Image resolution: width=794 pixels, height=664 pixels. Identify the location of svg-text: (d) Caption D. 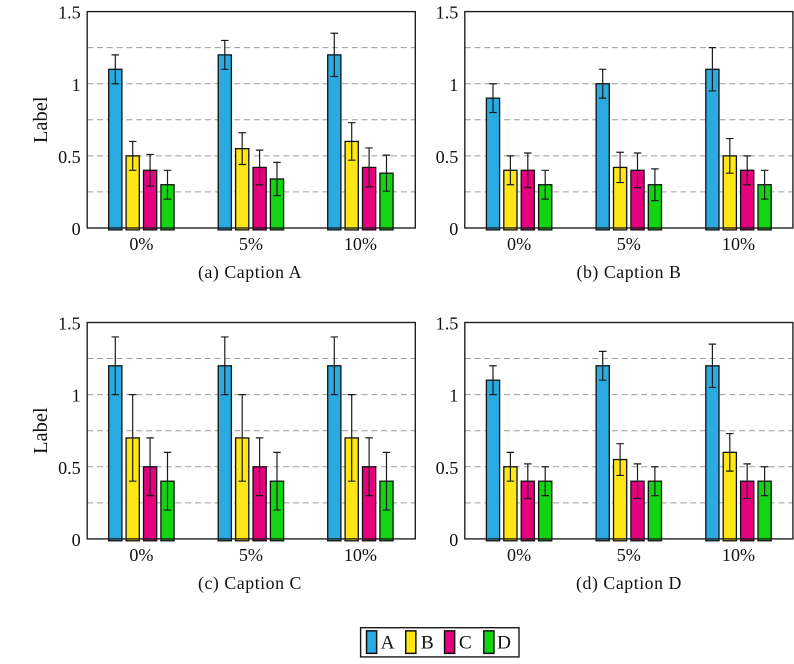
(629, 583).